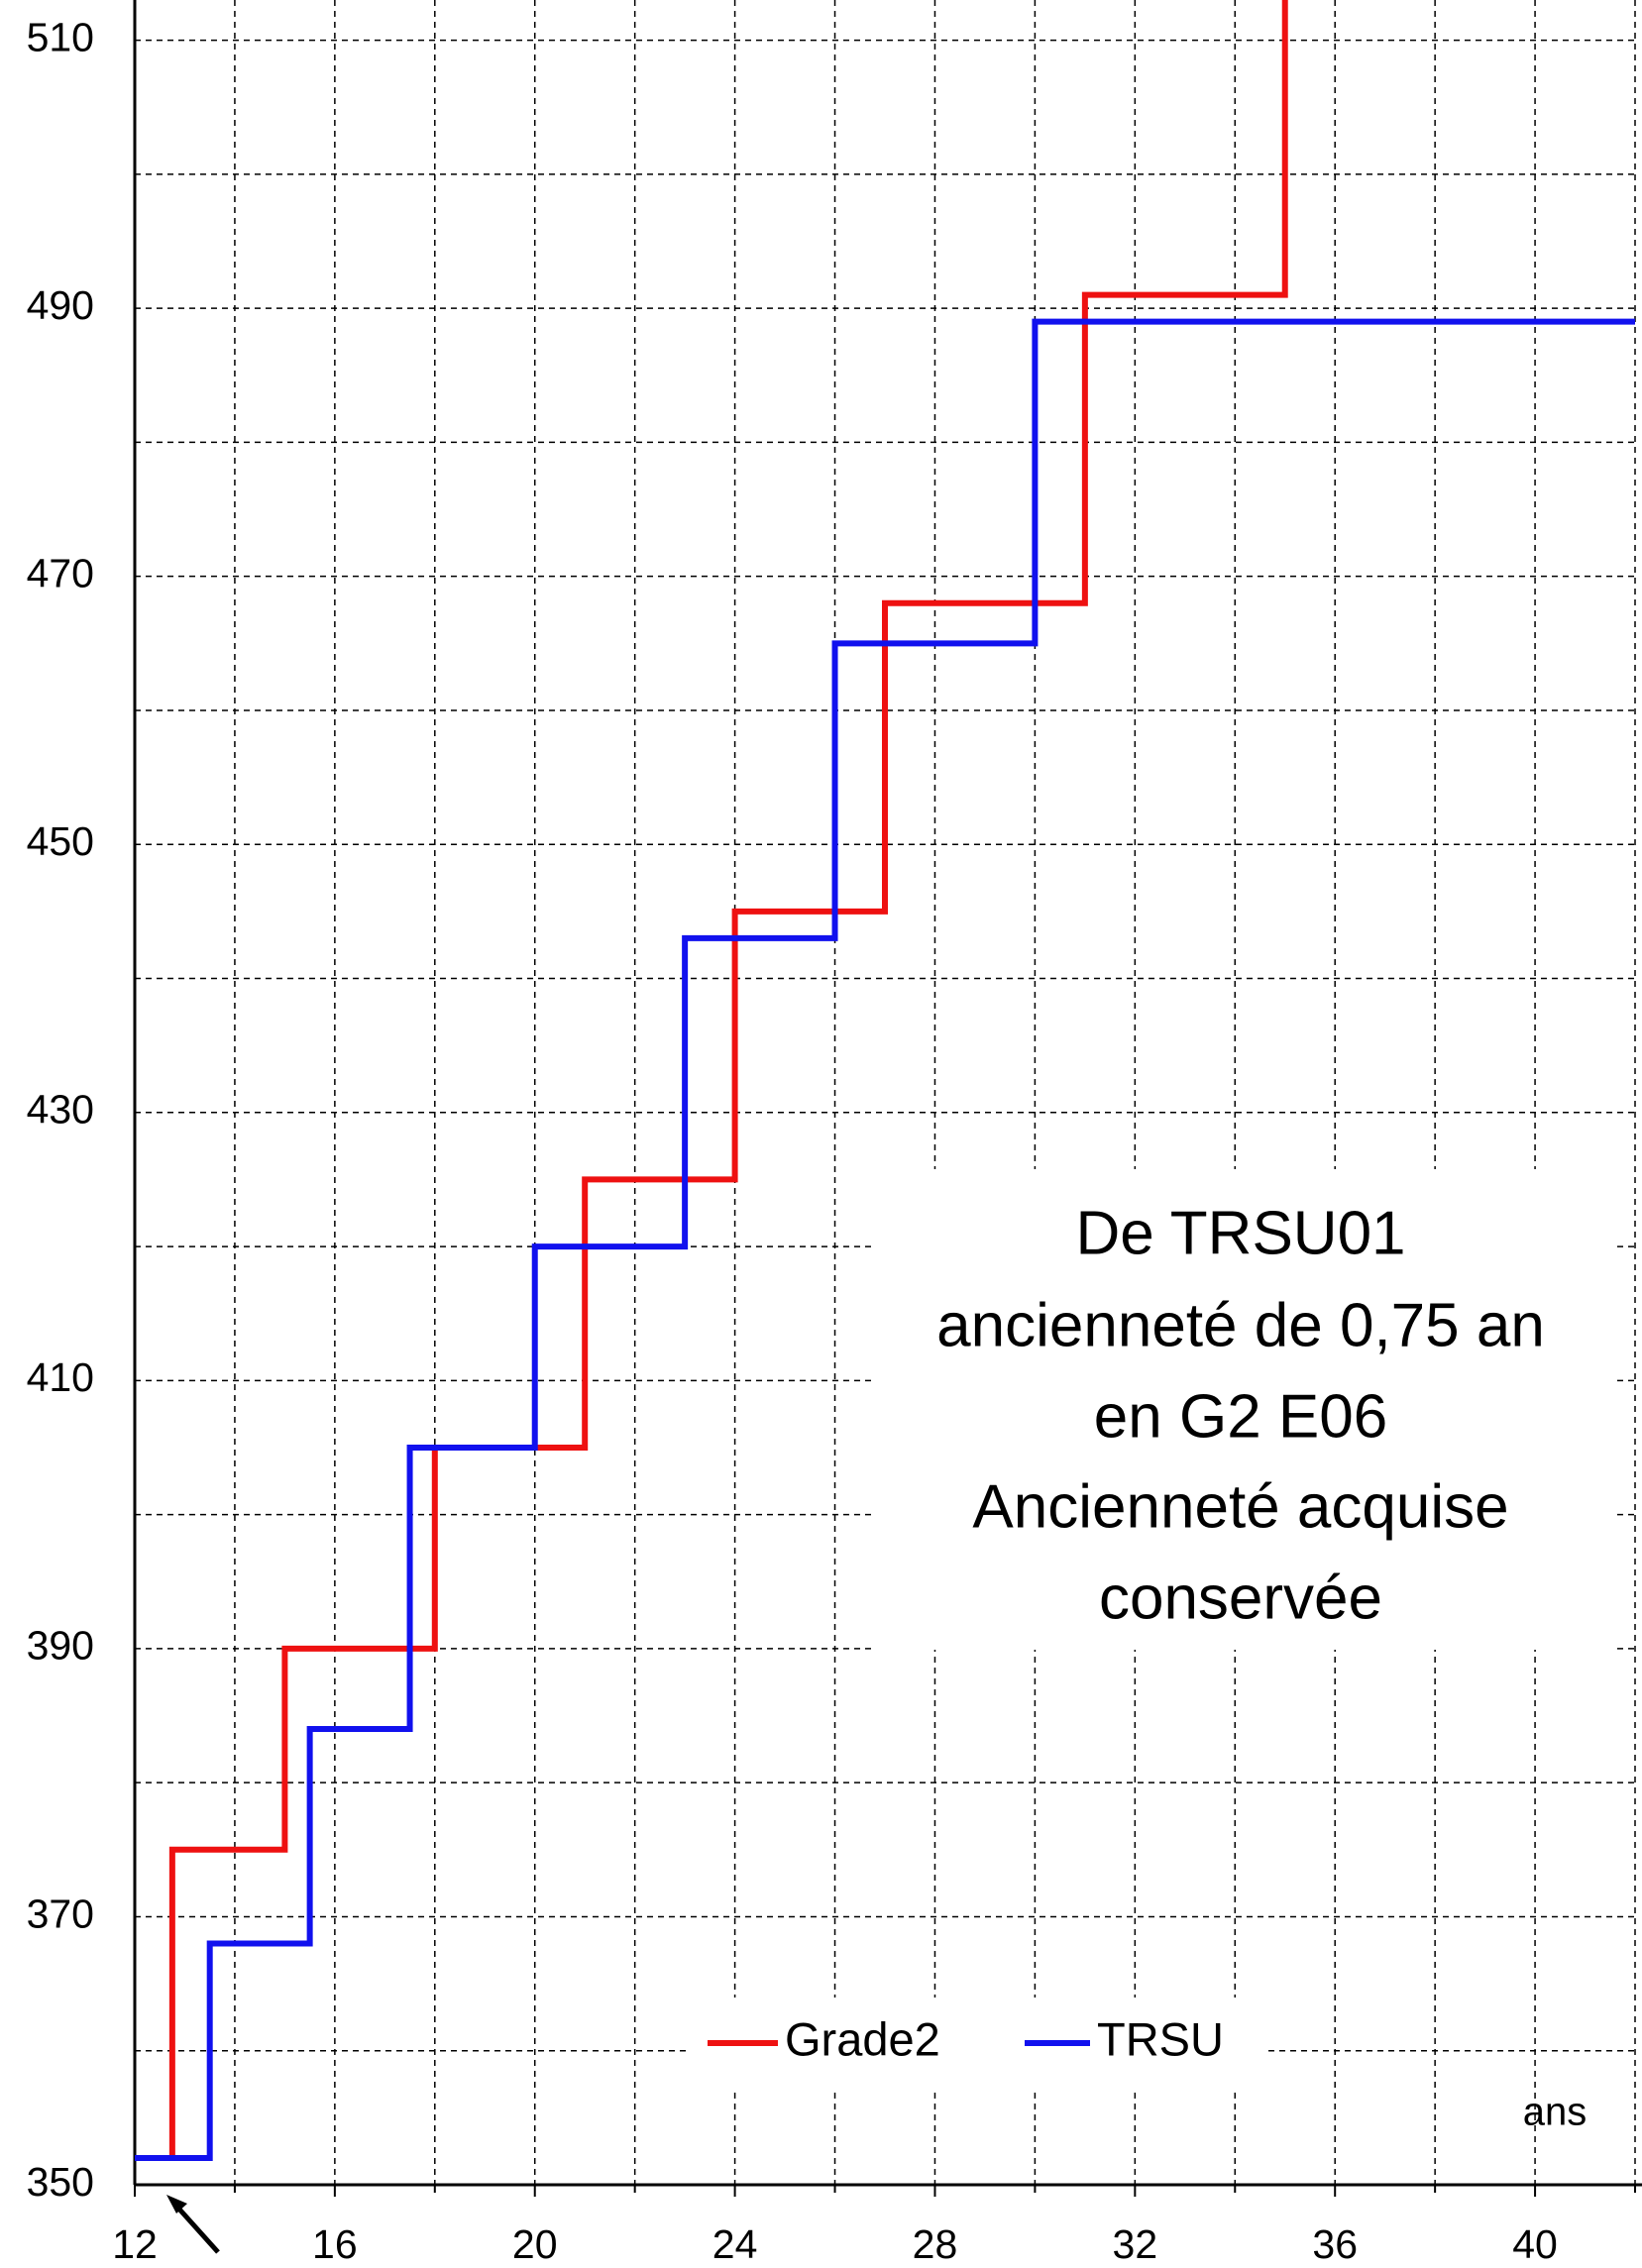 This screenshot has width=1642, height=2268. Describe the element at coordinates (1240, 1233) in the screenshot. I see `annotation-line: De TRSU01` at that location.